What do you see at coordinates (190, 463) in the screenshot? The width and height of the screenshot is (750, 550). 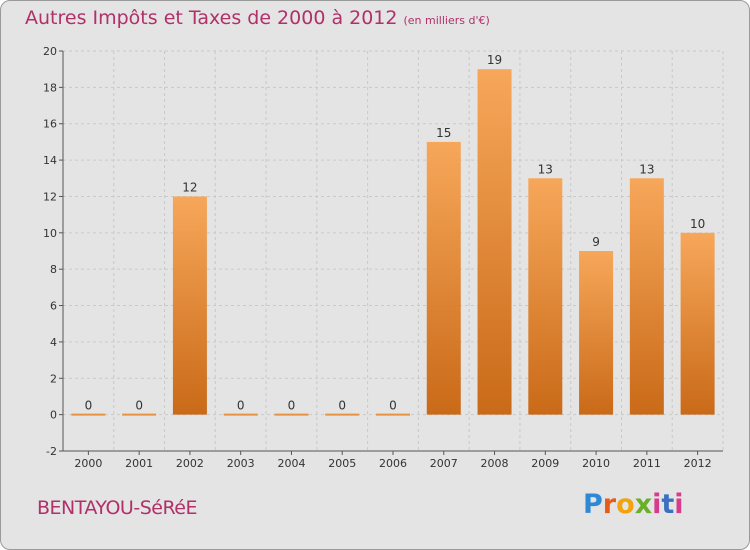 I see `x-tick-label: 2002` at bounding box center [190, 463].